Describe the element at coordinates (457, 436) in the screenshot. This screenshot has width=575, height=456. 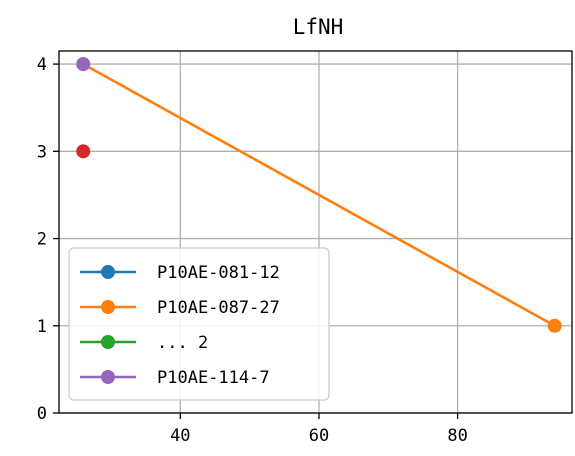
I see `x-tick-label: 80` at that location.